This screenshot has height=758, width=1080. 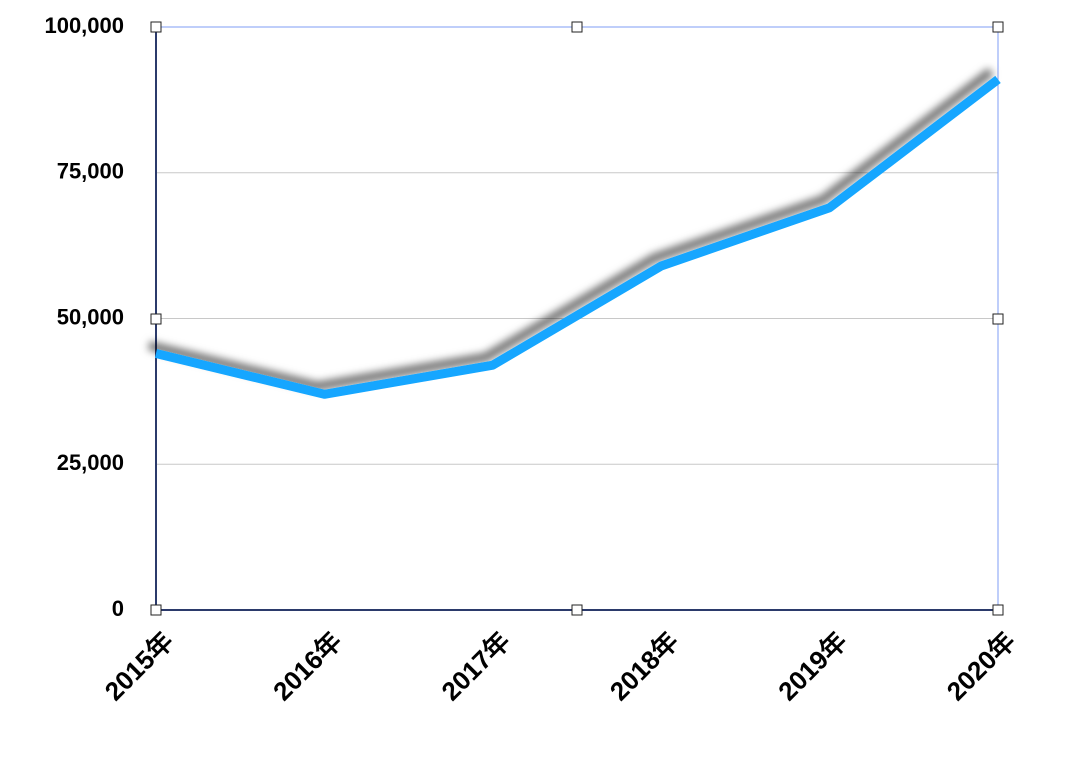 I want to click on x-tick-label: 2020年, so click(x=981, y=666).